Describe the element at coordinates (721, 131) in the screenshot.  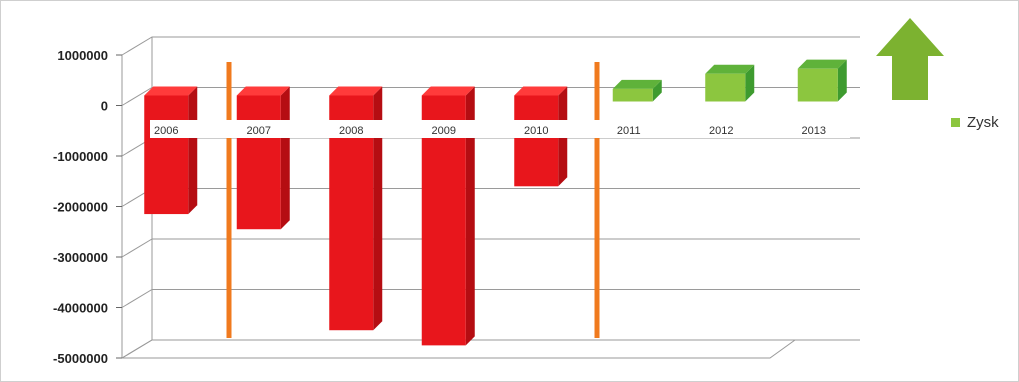
I see `category-label: 2012` at that location.